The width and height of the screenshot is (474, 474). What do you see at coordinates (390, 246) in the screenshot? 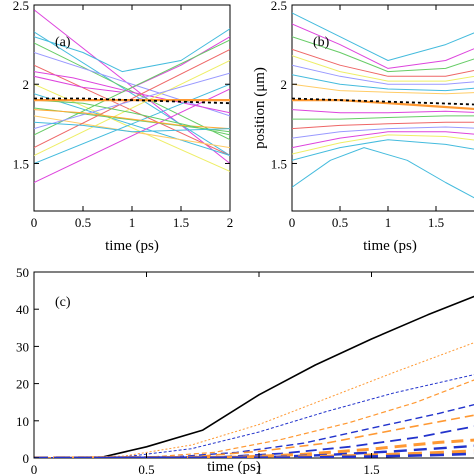
I see `panel-b-xlabel: time (ps)` at bounding box center [390, 246].